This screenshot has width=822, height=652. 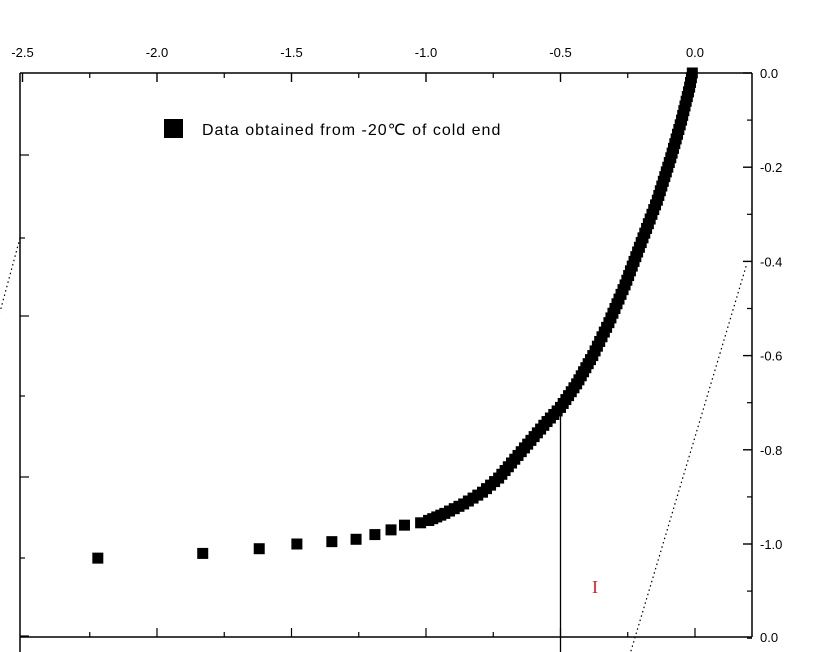 What do you see at coordinates (426, 52) in the screenshot?
I see `top-tick-label: -1.0` at bounding box center [426, 52].